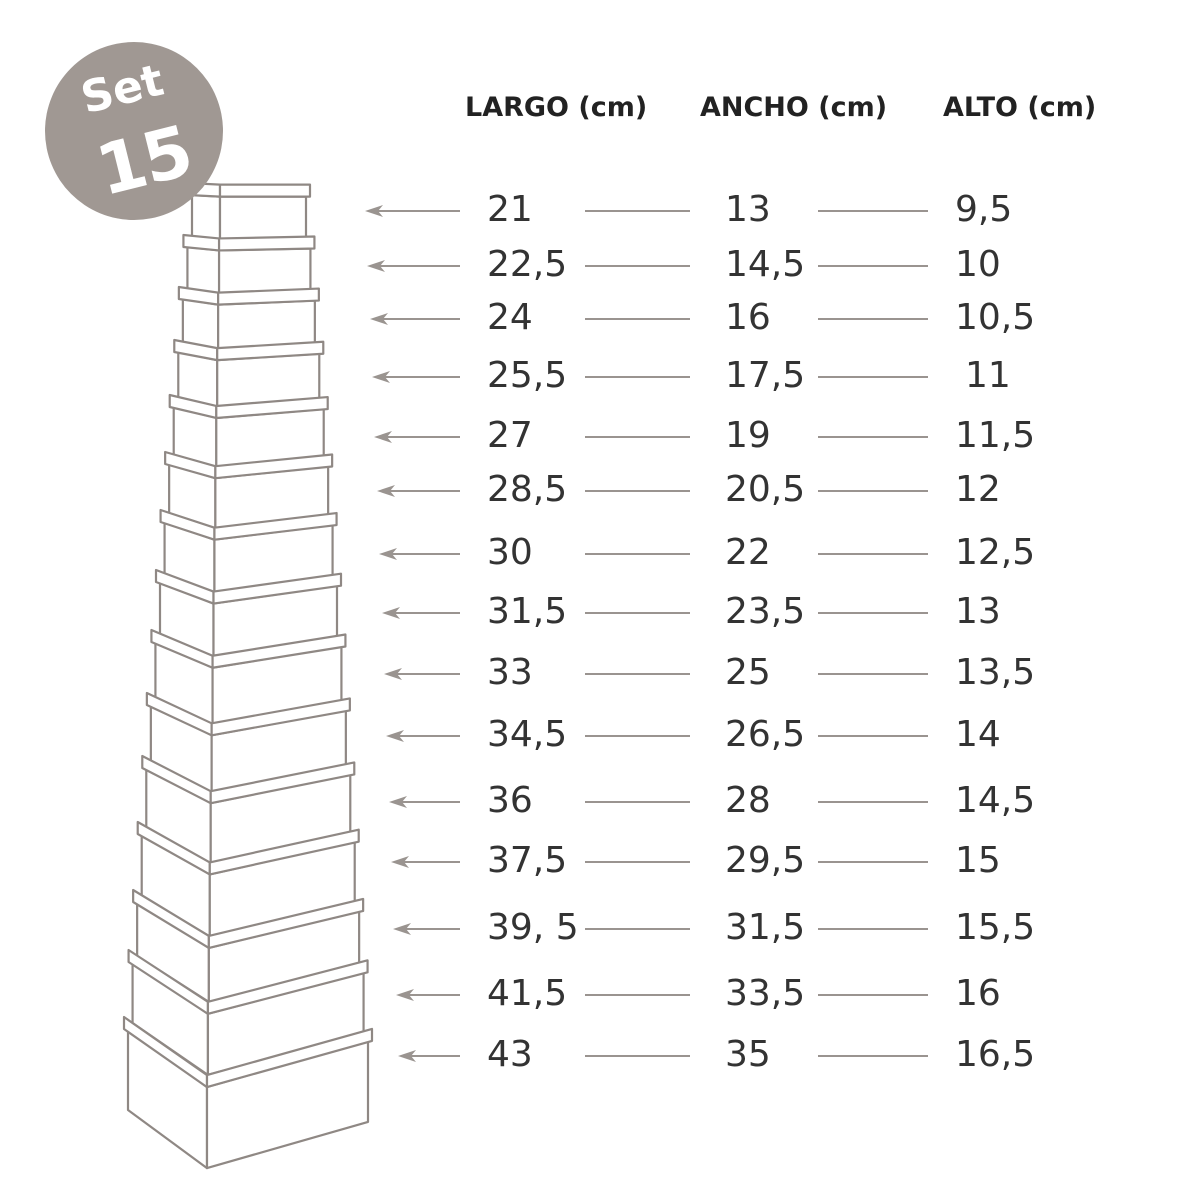 Image resolution: width=1200 pixels, height=1200 pixels. I want to click on ancho-value: 16, so click(748, 317).